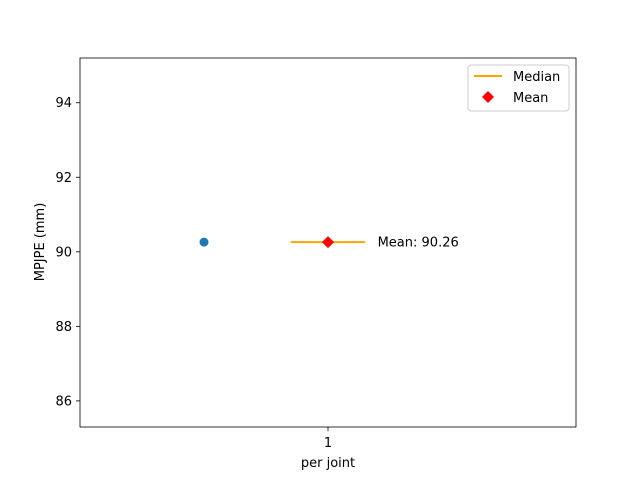 This screenshot has height=480, width=640. Describe the element at coordinates (63, 327) in the screenshot. I see `y-tick-label: 88` at that location.